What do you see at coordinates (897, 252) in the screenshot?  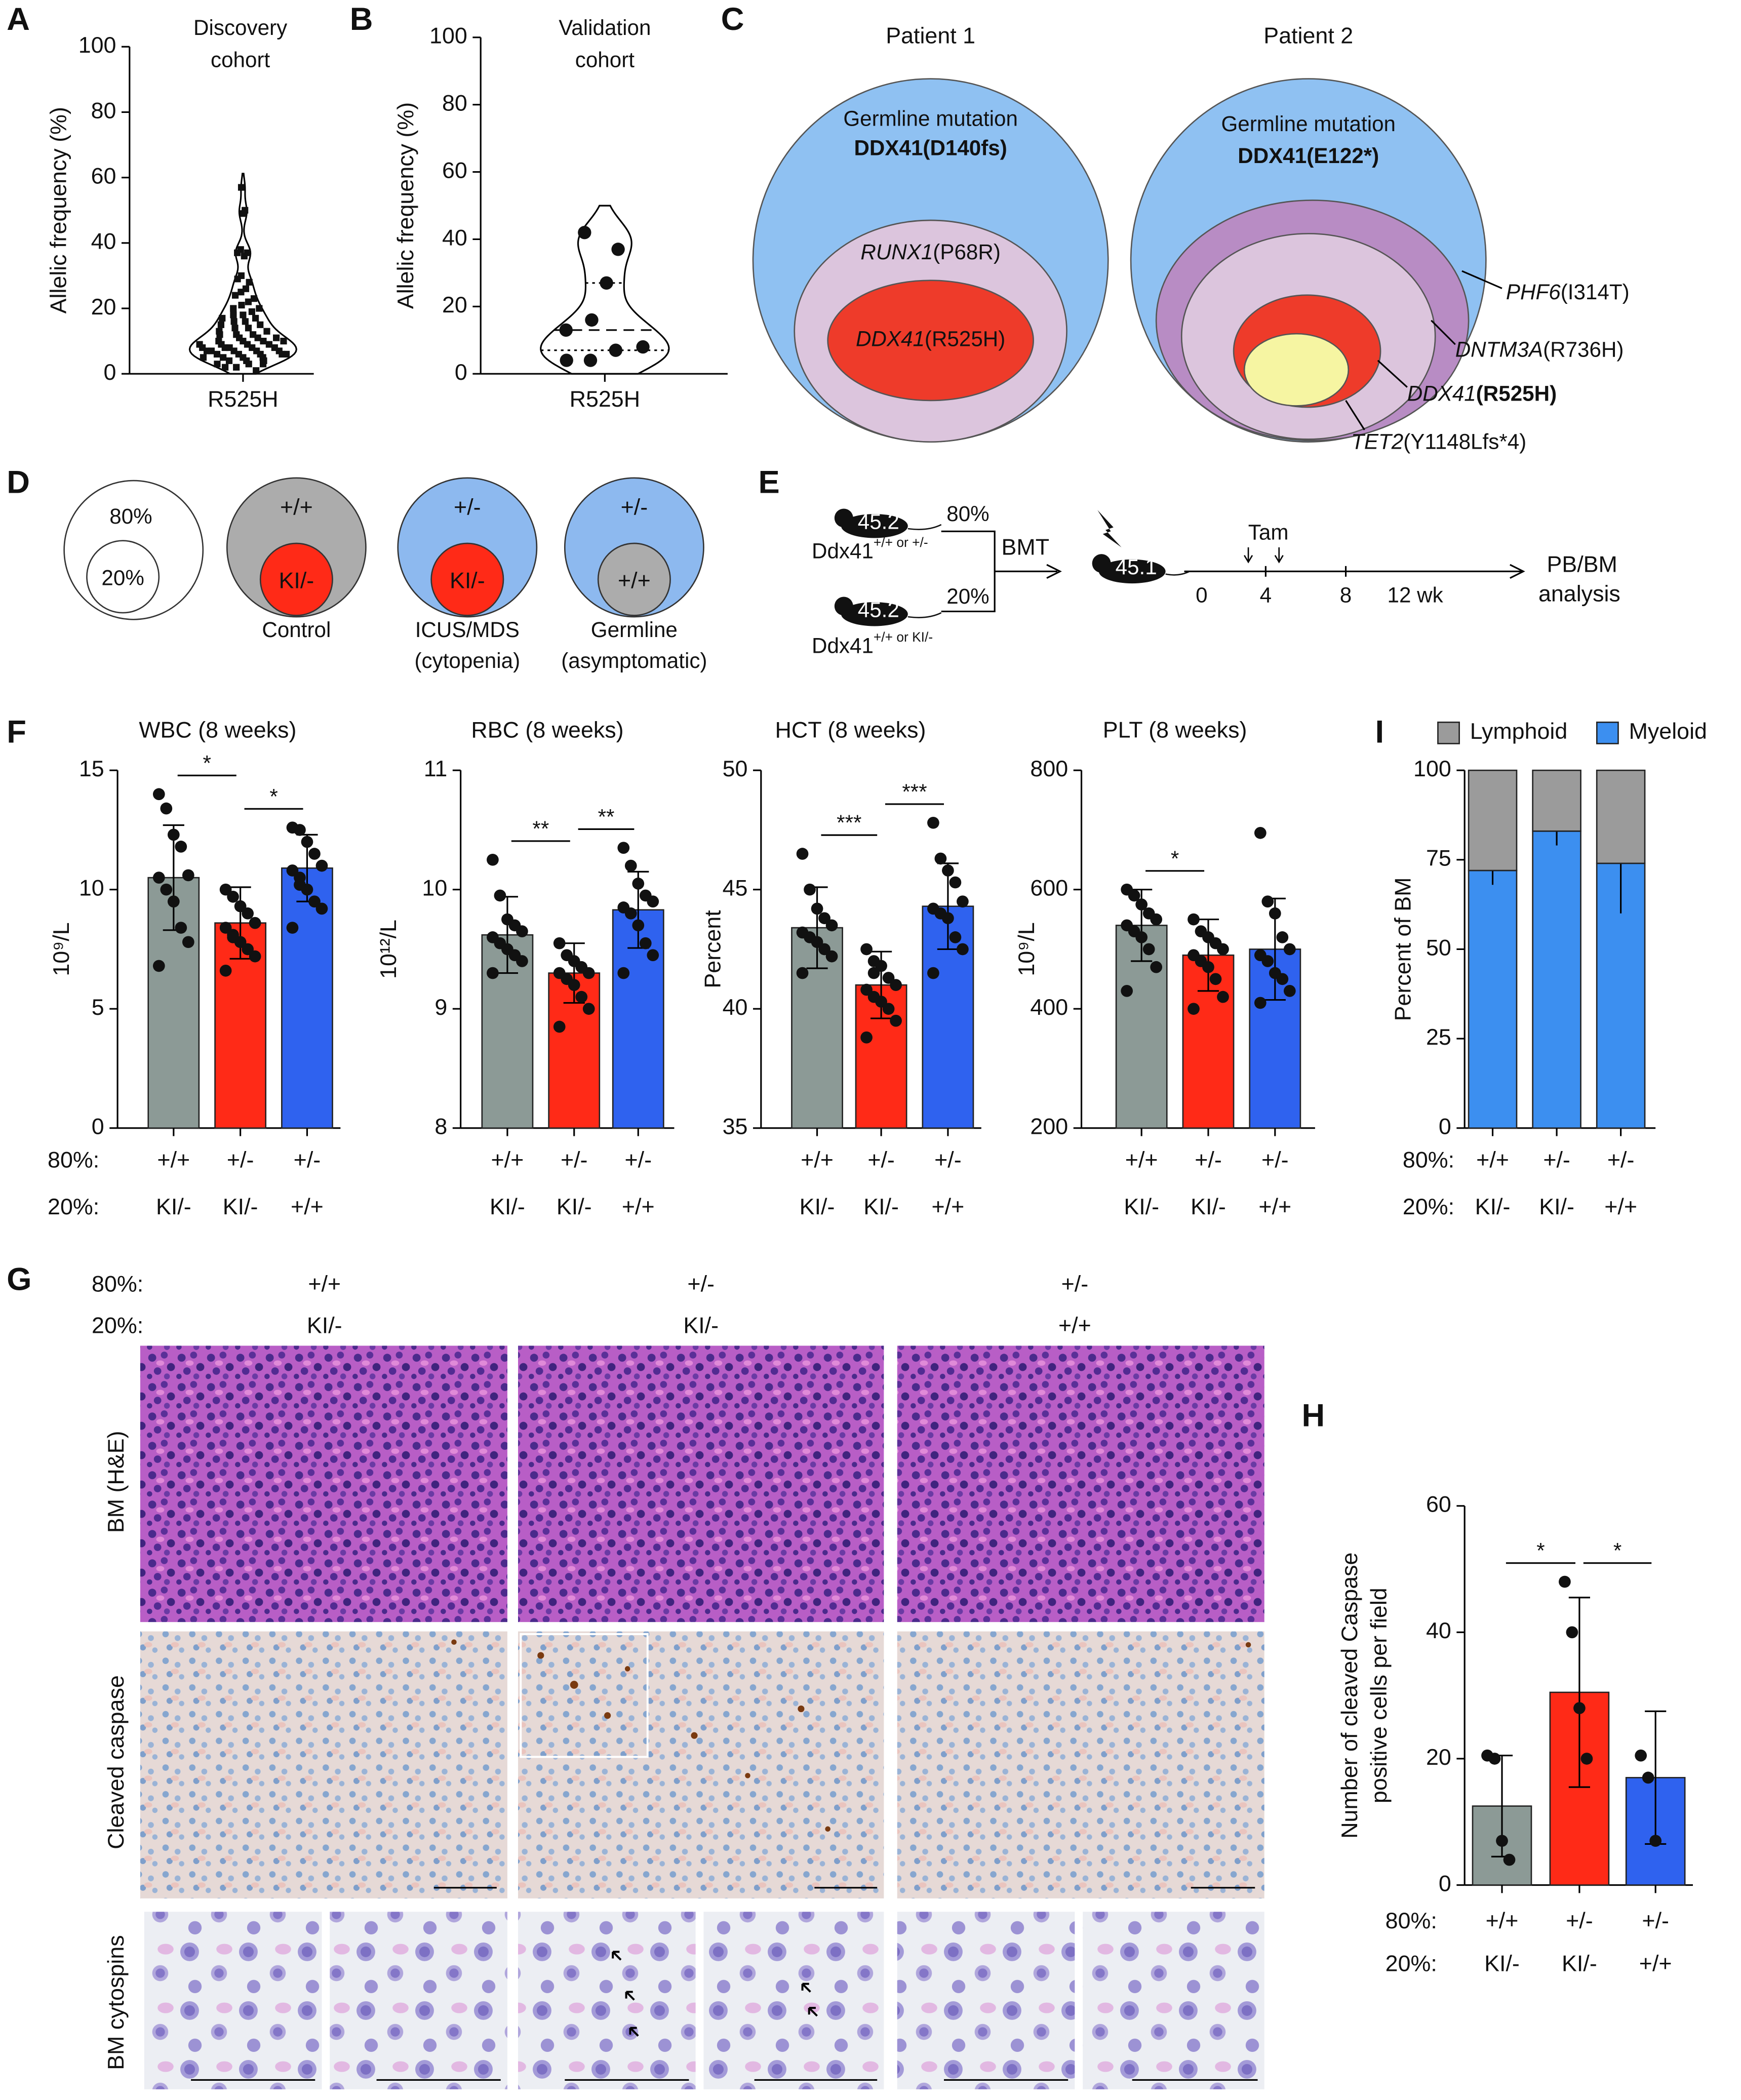 I see `gene: RUNX1` at bounding box center [897, 252].